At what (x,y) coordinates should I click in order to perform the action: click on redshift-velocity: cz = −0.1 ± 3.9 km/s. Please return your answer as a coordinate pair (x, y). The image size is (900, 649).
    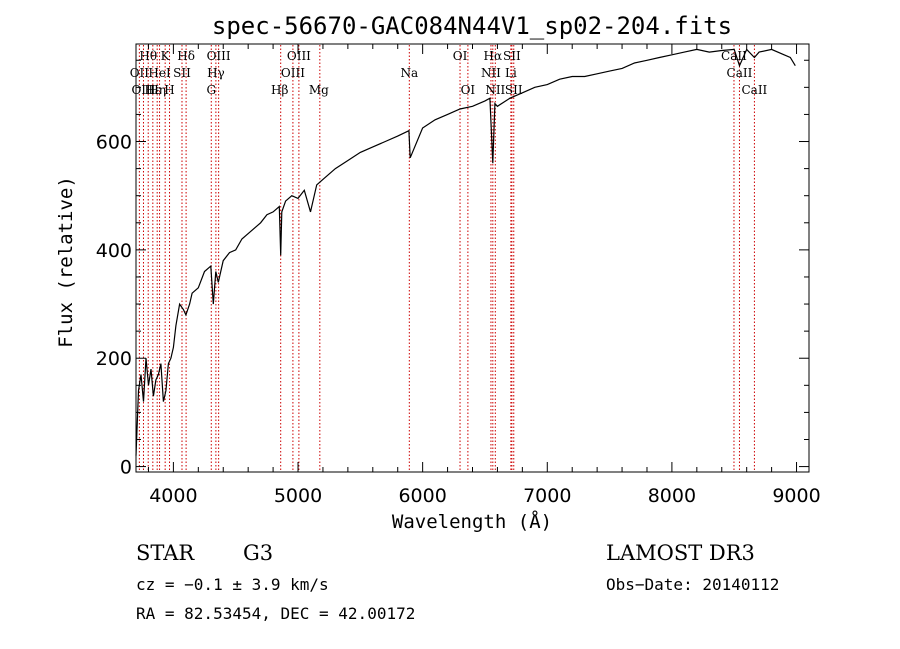
    Looking at the image, I should click on (232, 584).